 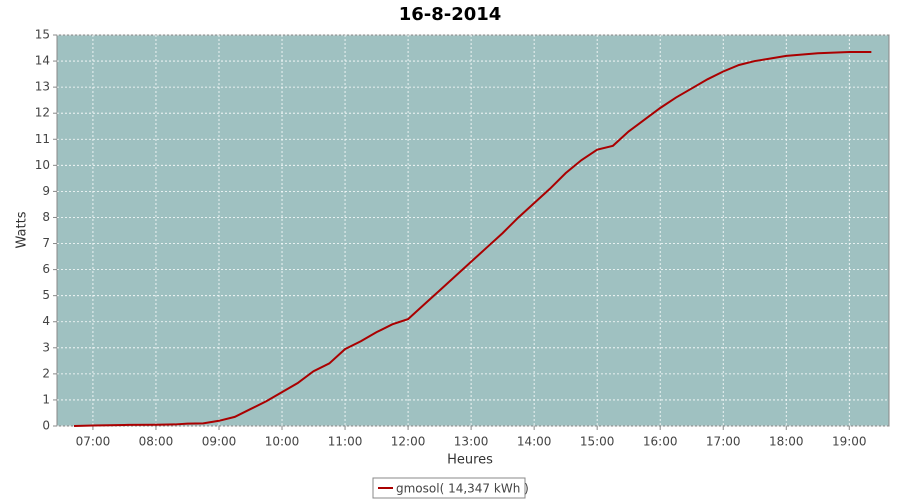 I want to click on x-tick-label: 13:00, so click(x=471, y=442).